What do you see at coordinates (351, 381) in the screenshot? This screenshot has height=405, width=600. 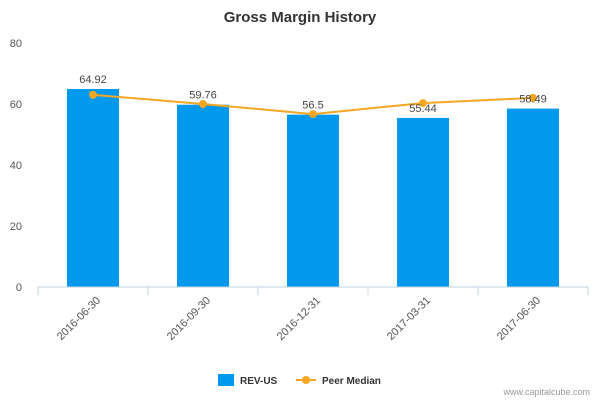 I see `legend-label-peer-median: Peer Median` at bounding box center [351, 381].